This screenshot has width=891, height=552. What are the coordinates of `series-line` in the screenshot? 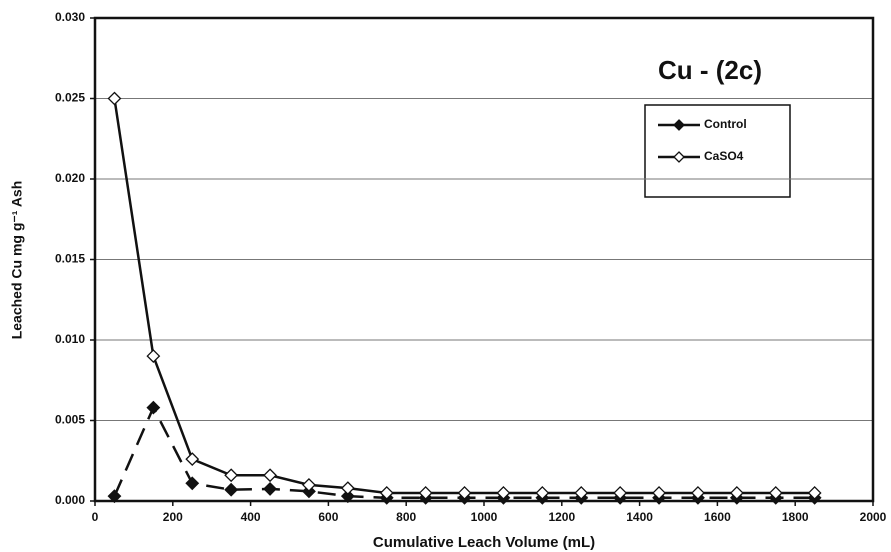 It's located at (464, 452).